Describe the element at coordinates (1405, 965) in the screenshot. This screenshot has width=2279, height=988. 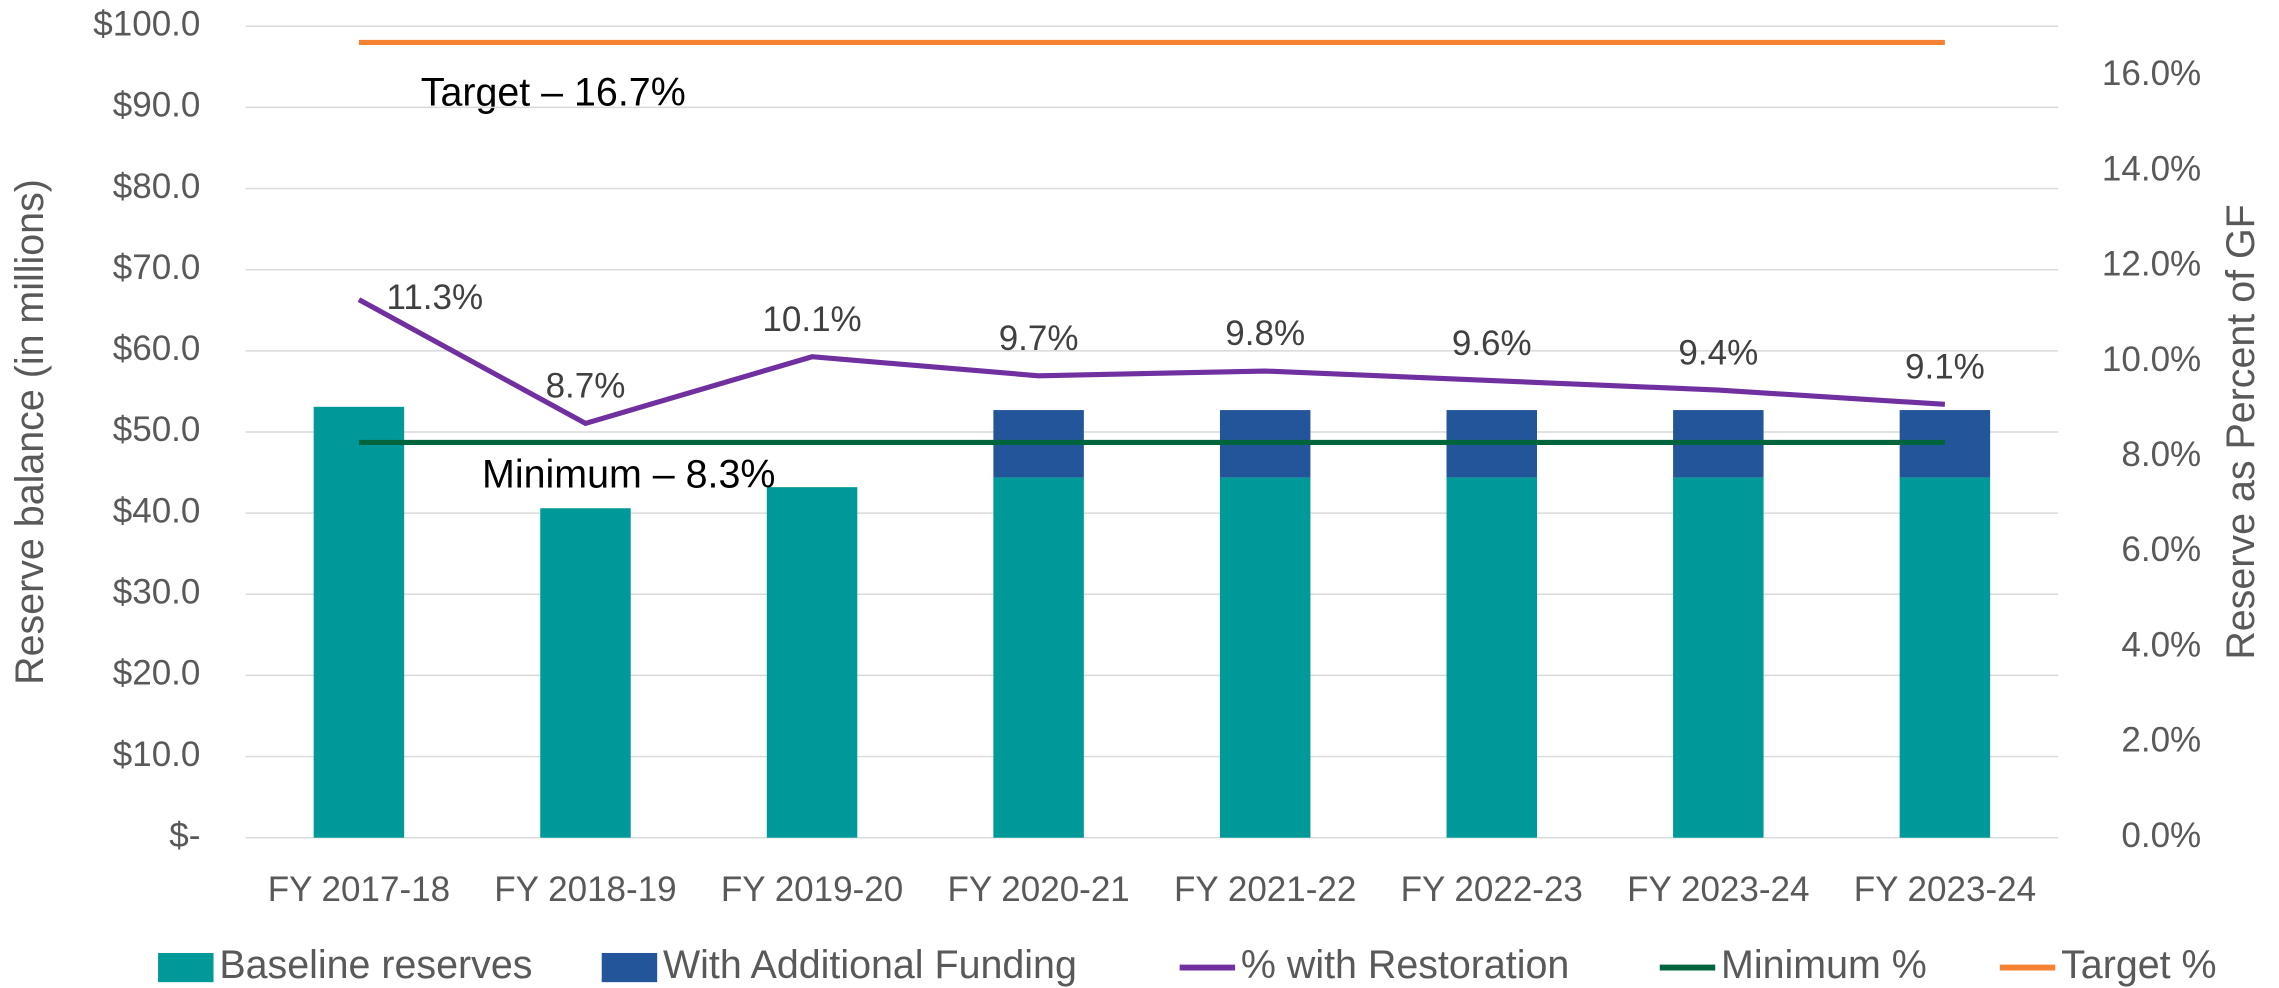
I see `legend-label: % with Restoration` at that location.